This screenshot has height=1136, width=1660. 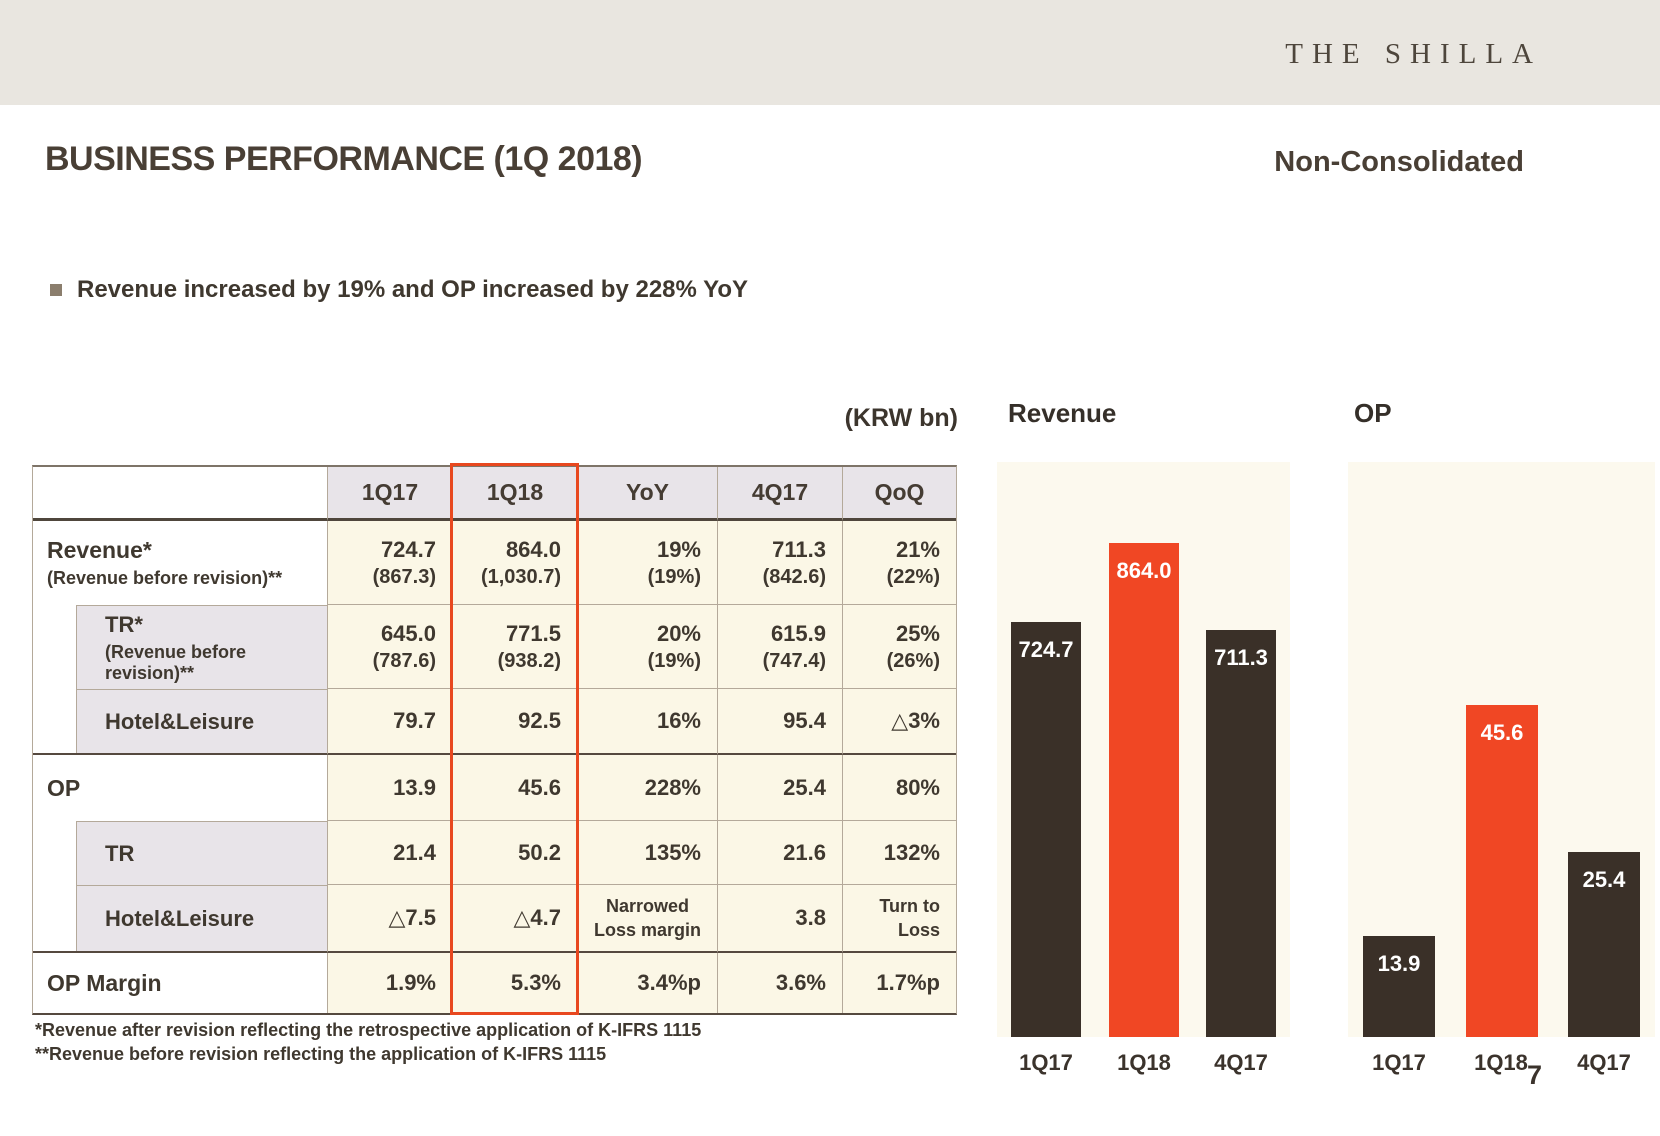 I want to click on cell-hl-1q17: 79.7, so click(x=390, y=722).